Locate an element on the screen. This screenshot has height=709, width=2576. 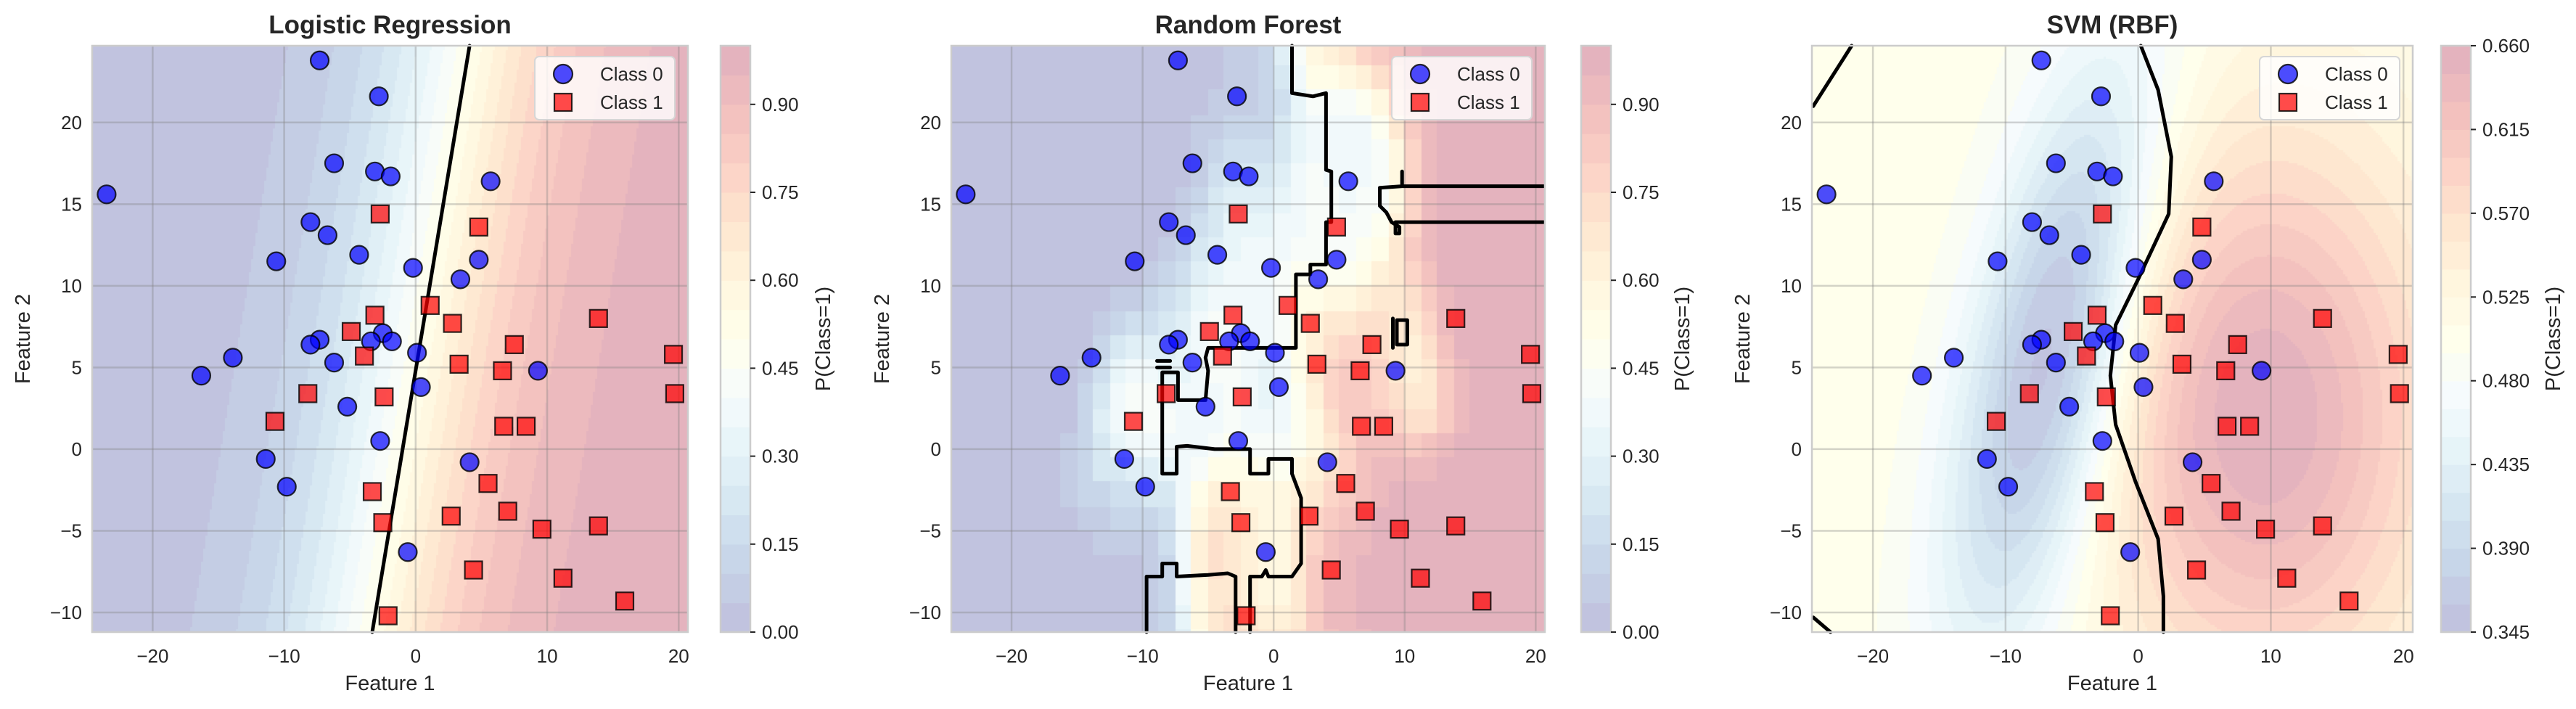
colorbar-tick-label: 0.30 is located at coordinates (780, 456).